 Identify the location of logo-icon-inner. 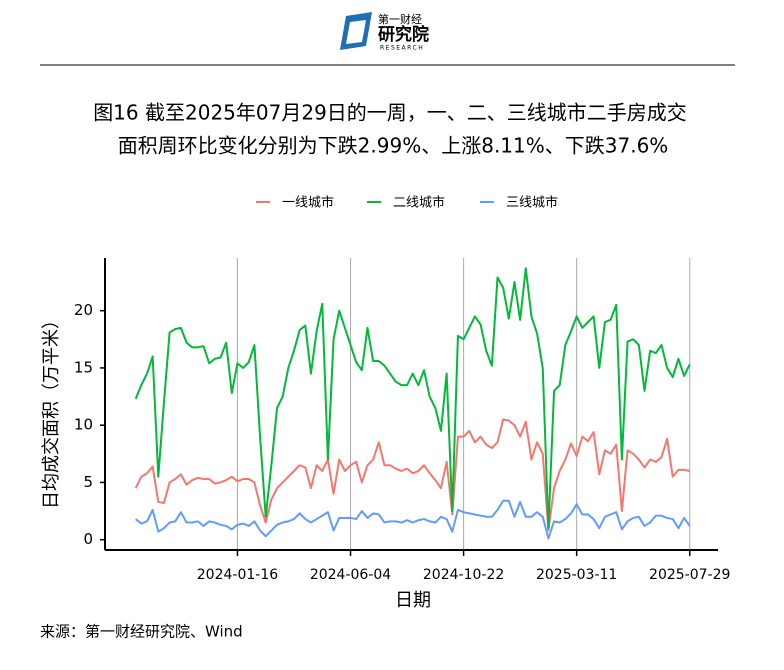
(356, 32).